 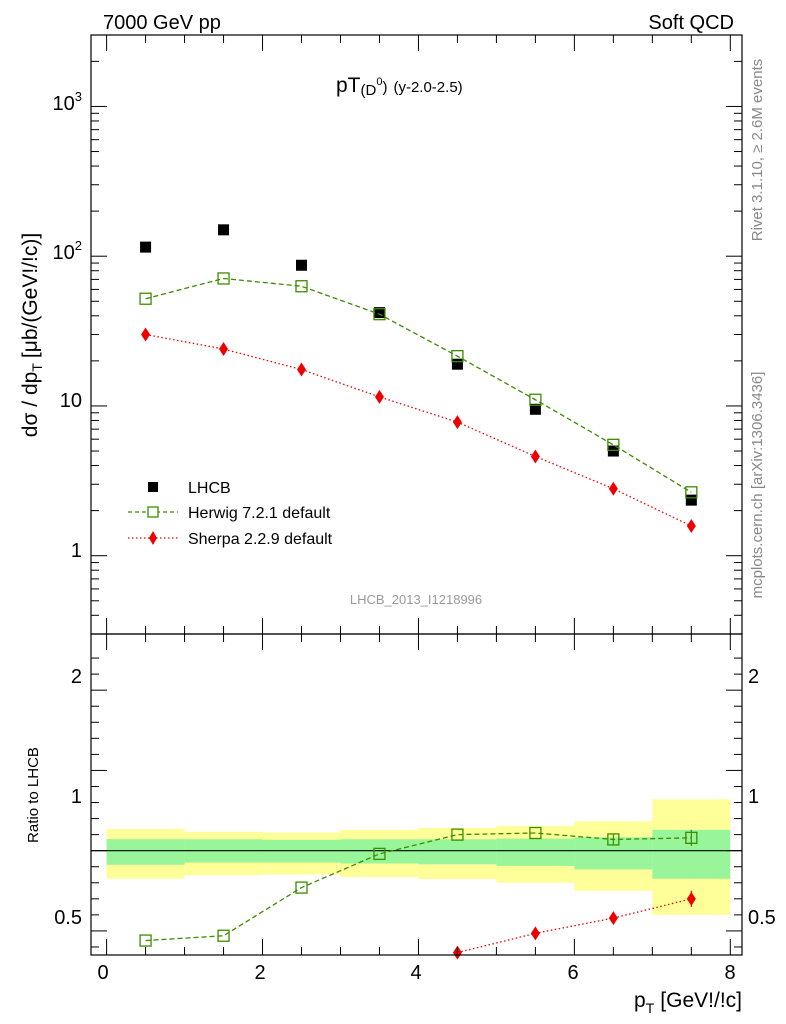 I want to click on title-main: pT, so click(x=348, y=85).